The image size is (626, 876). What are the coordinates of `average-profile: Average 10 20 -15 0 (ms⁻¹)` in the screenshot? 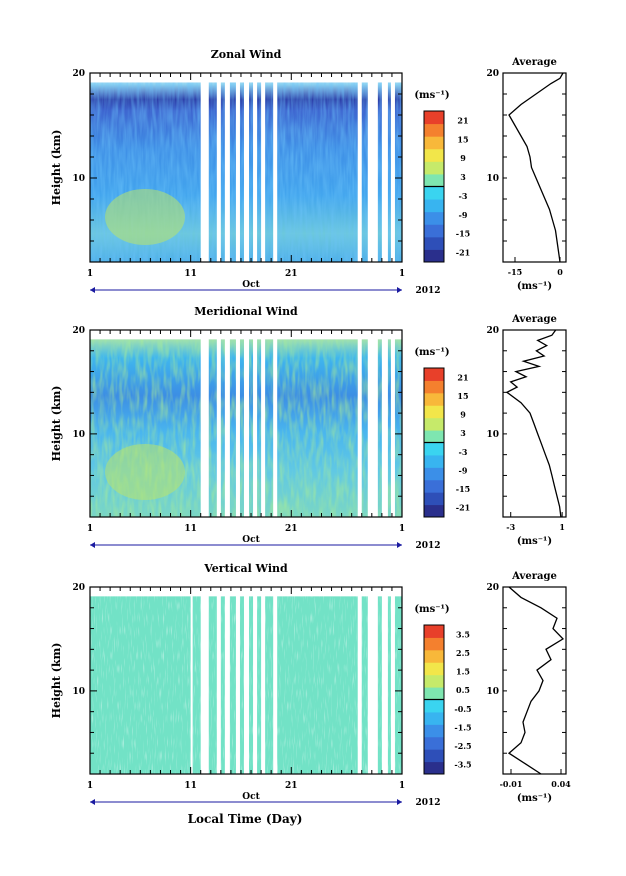 It's located at (526, 174).